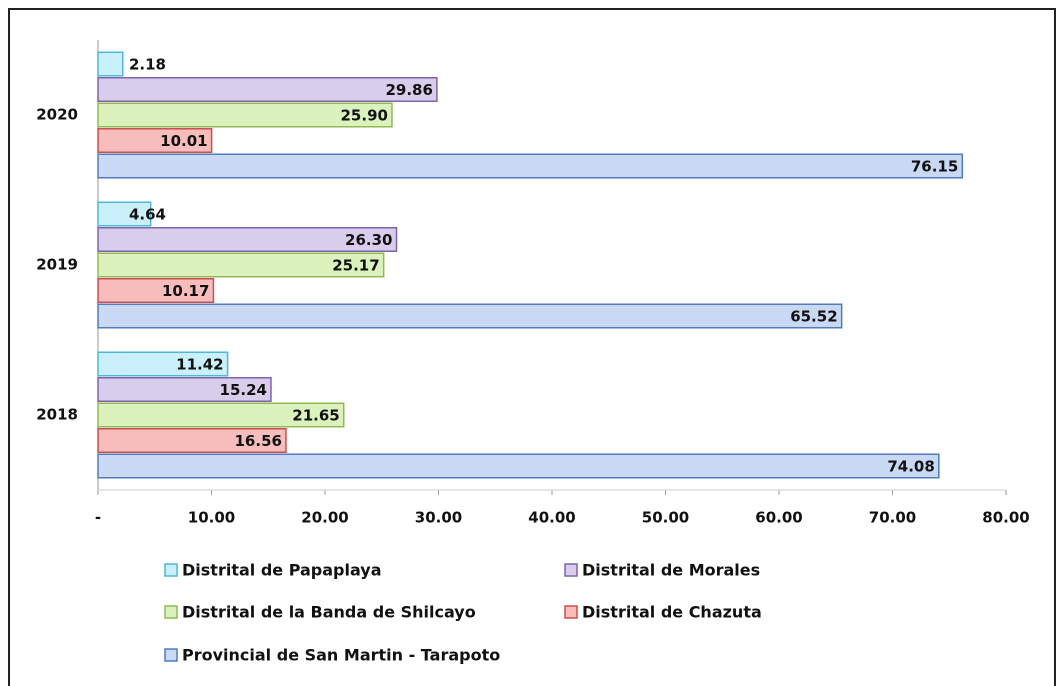  I want to click on data-label: 29.86, so click(408, 90).